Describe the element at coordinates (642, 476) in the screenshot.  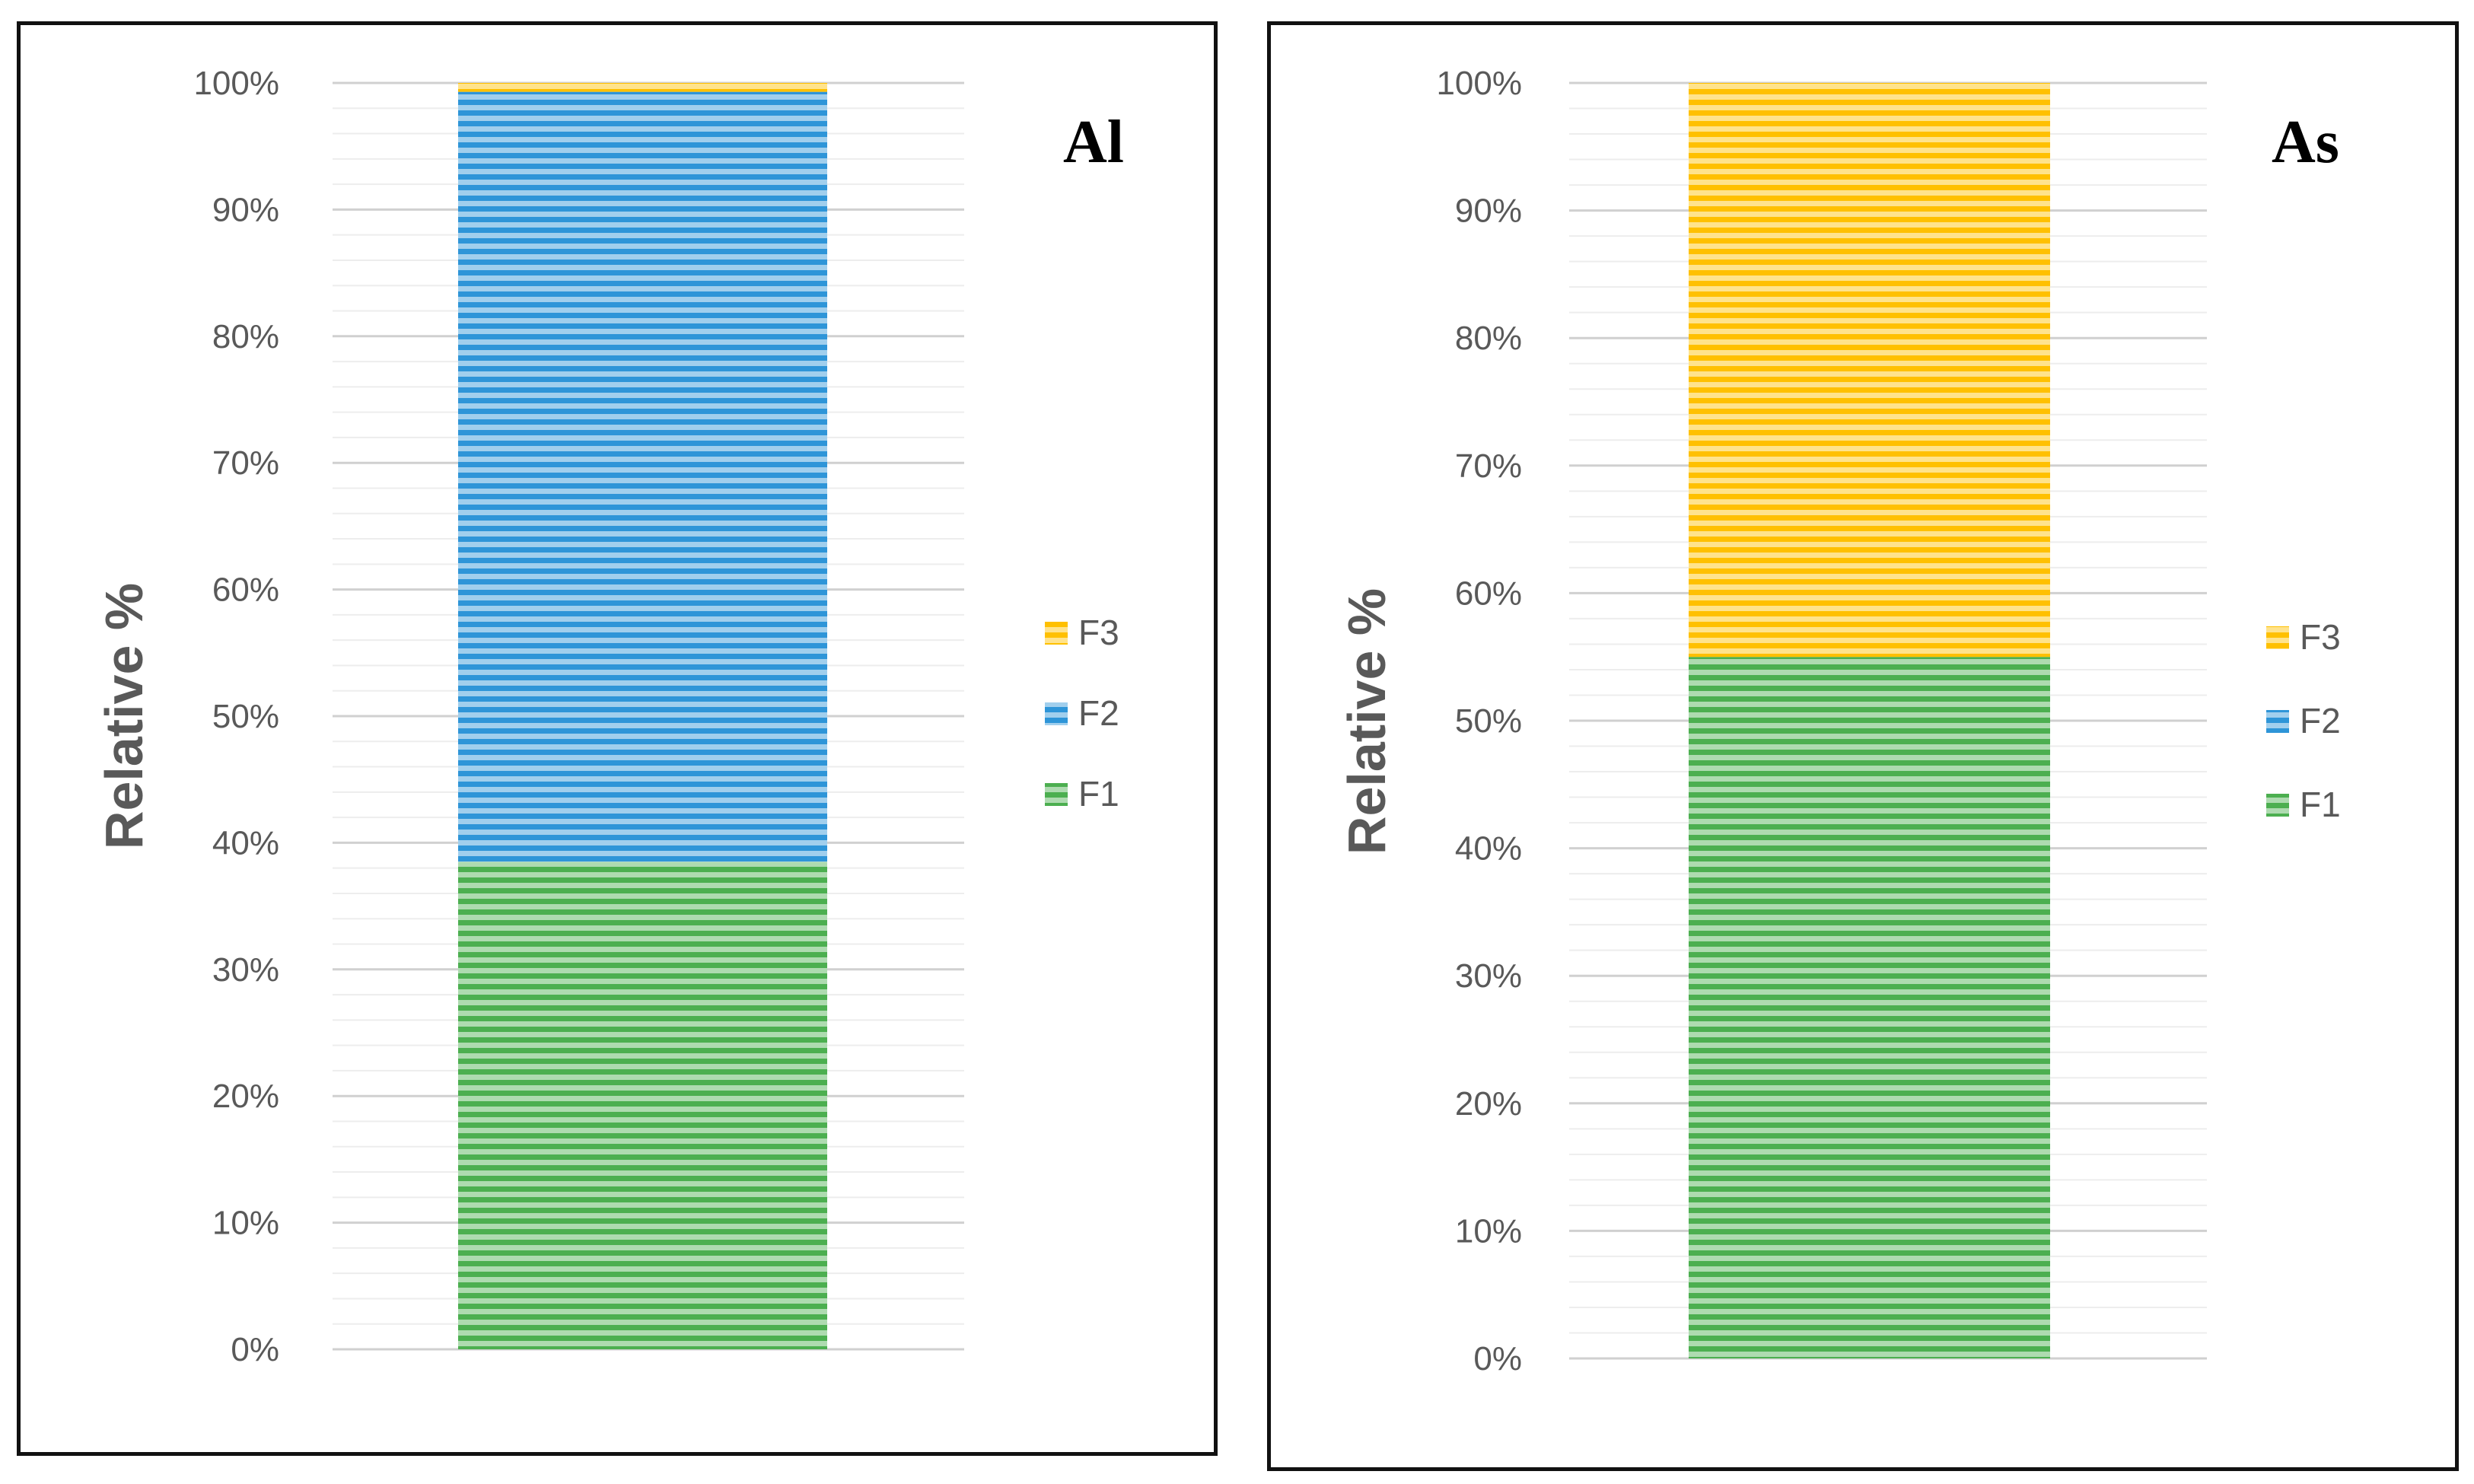
I see `bar-segment-f2` at that location.